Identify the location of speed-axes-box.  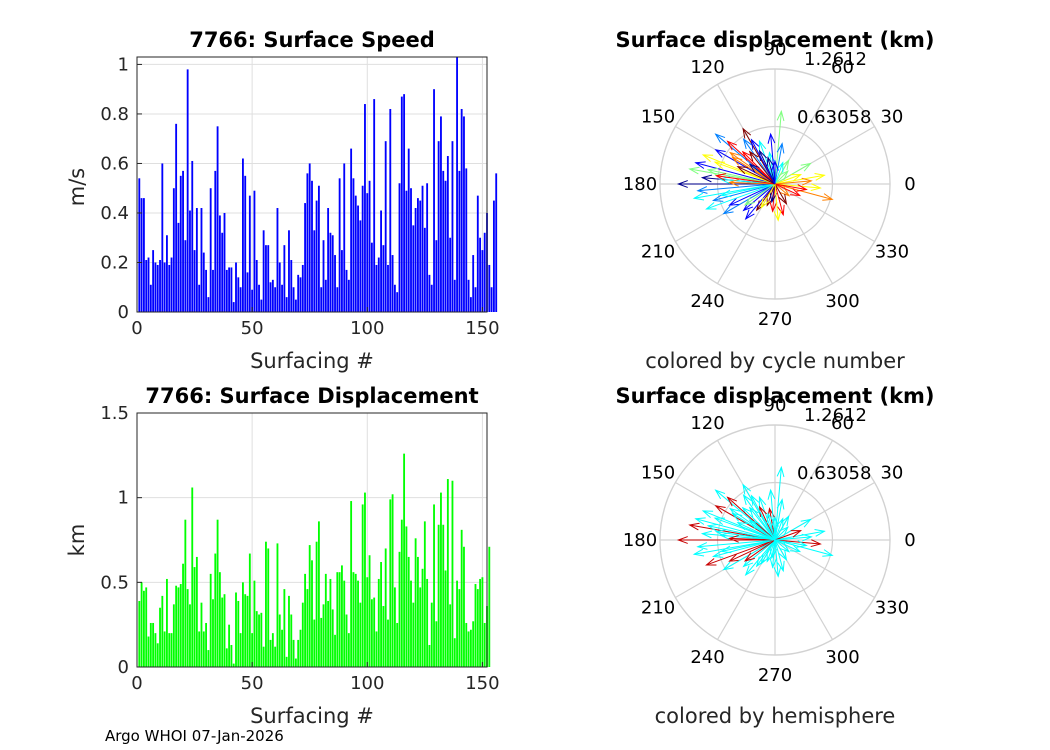
(312, 184).